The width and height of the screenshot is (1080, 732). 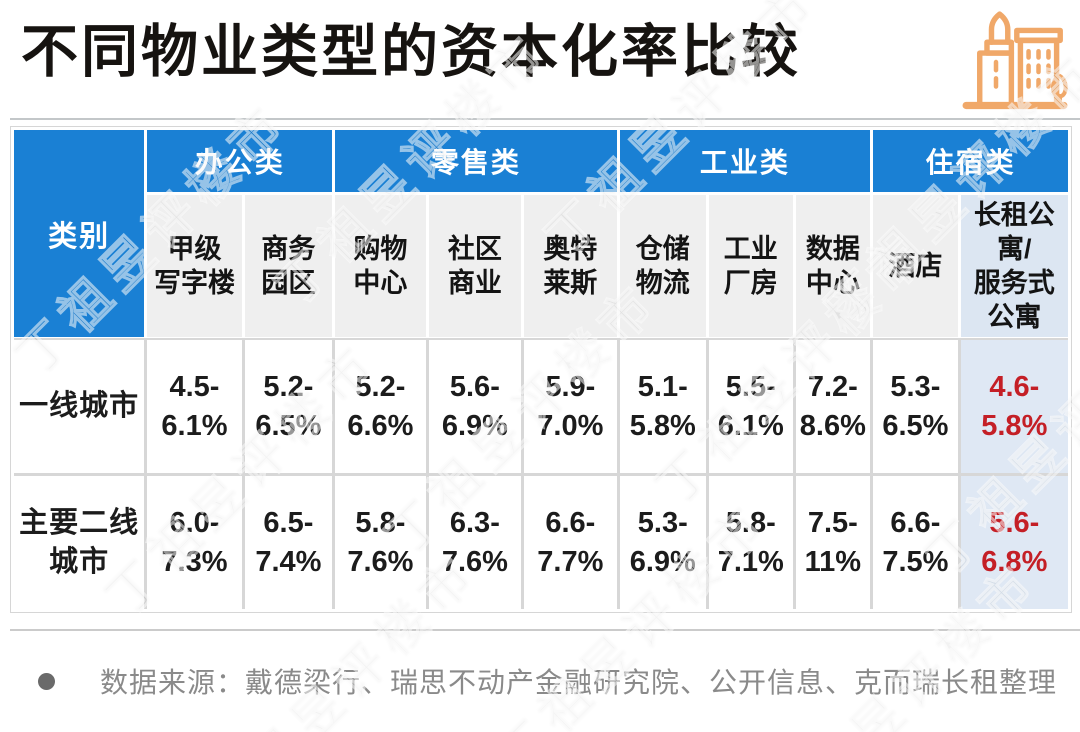 I want to click on table-cell: 6.6- 7.5%, so click(x=915, y=542).